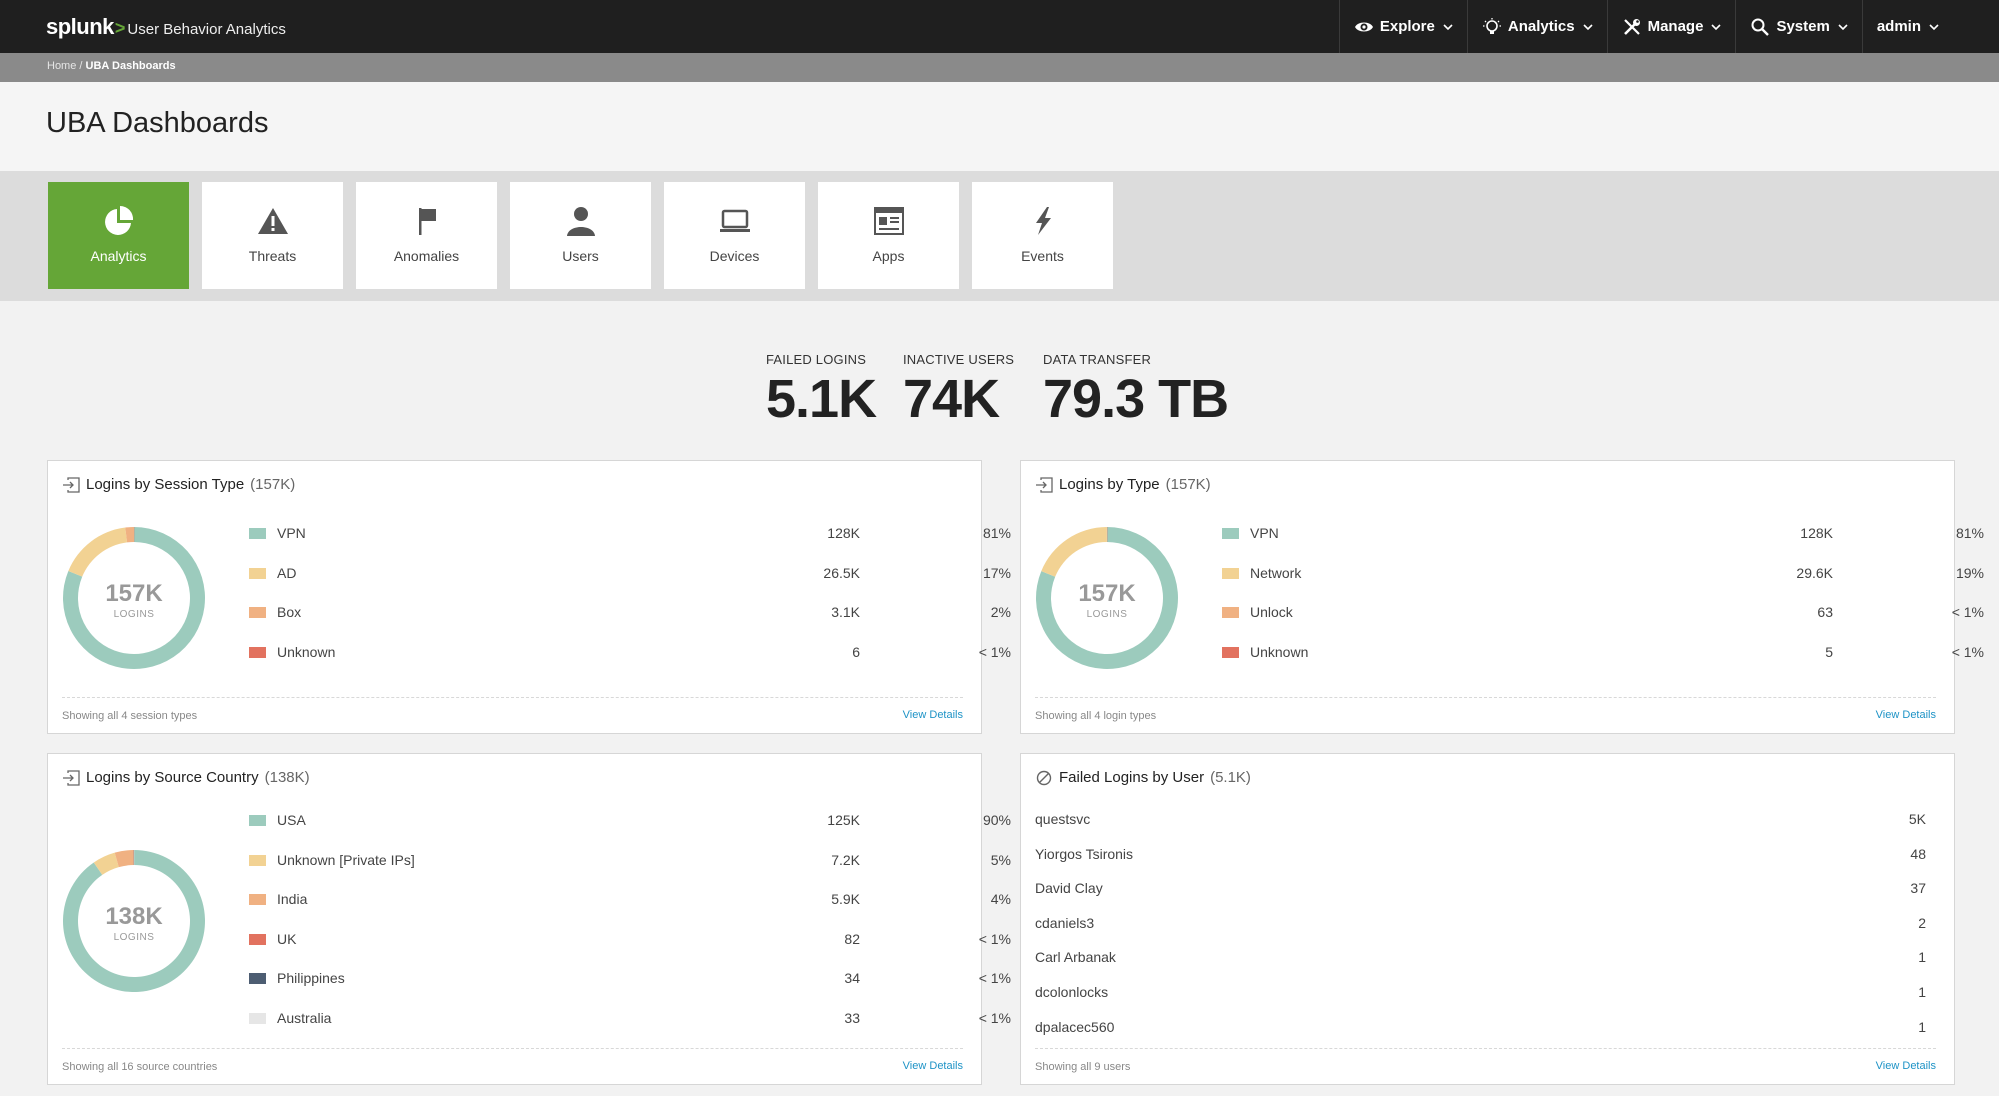  What do you see at coordinates (630, 940) in the screenshot?
I see `legend-row: UK 82 < 1%` at bounding box center [630, 940].